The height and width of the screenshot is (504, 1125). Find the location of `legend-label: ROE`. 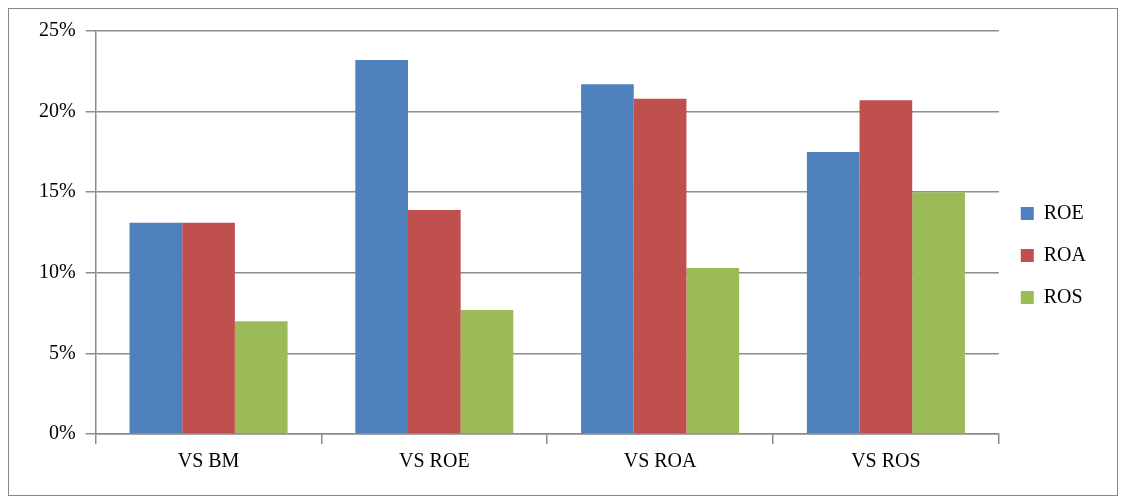

legend-label: ROE is located at coordinates (1063, 211).